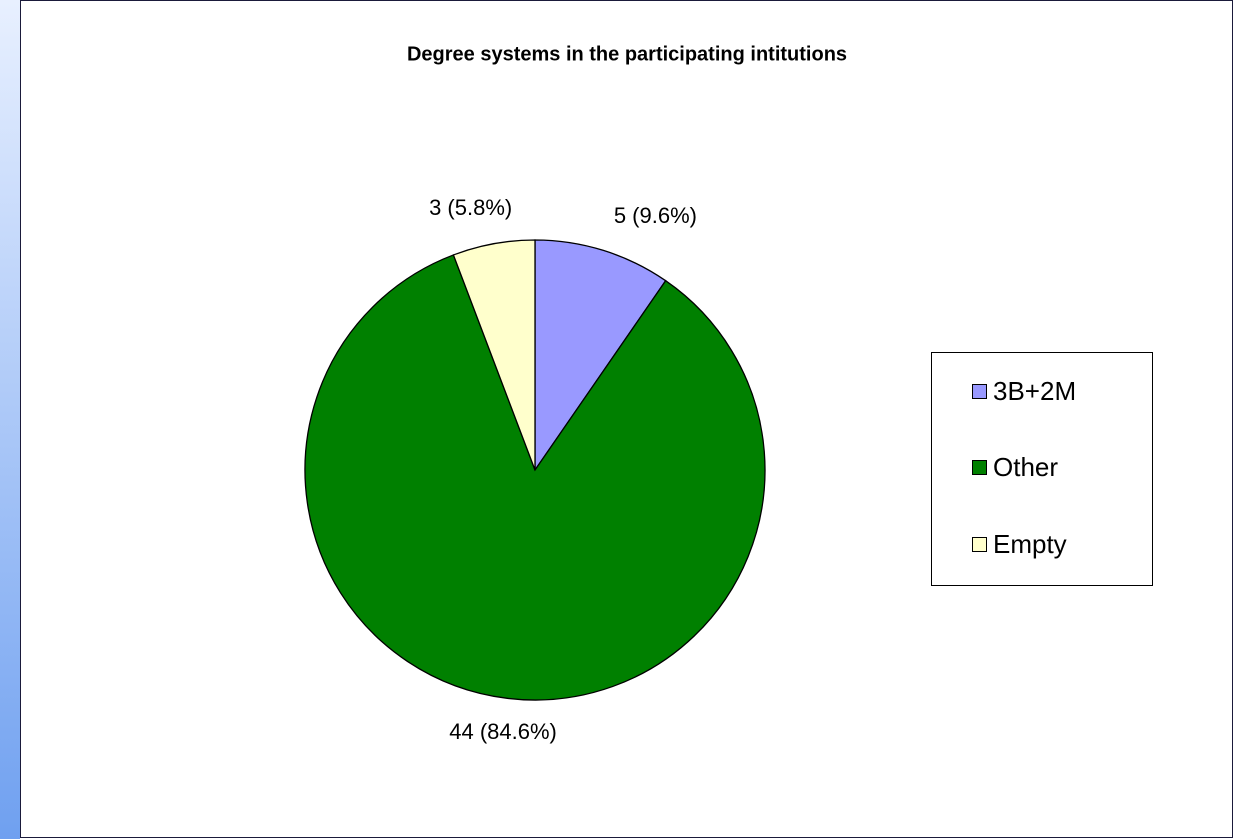 This screenshot has height=839, width=1234. I want to click on legend-label: 3B+2M, so click(1034, 391).